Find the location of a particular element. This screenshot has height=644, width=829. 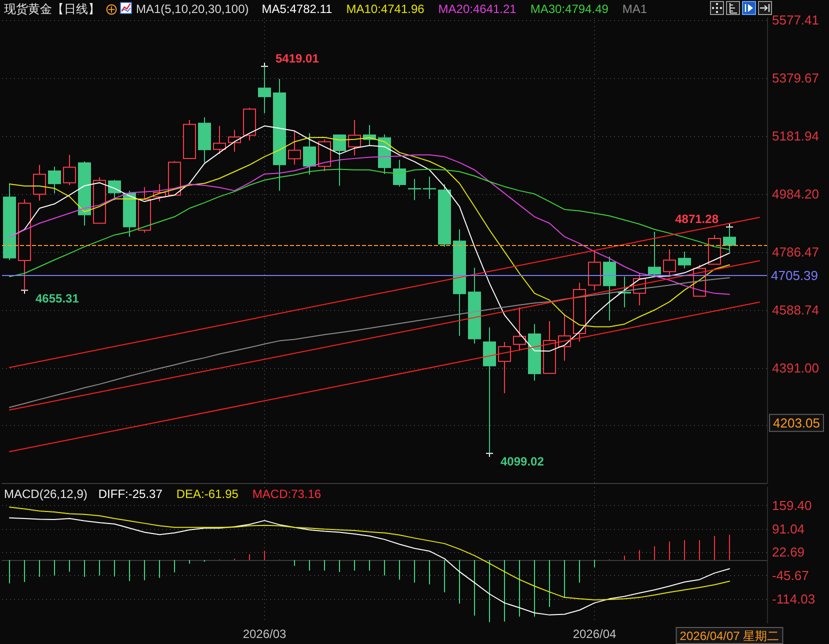

y-tick-label: 4786.47 is located at coordinates (795, 252).